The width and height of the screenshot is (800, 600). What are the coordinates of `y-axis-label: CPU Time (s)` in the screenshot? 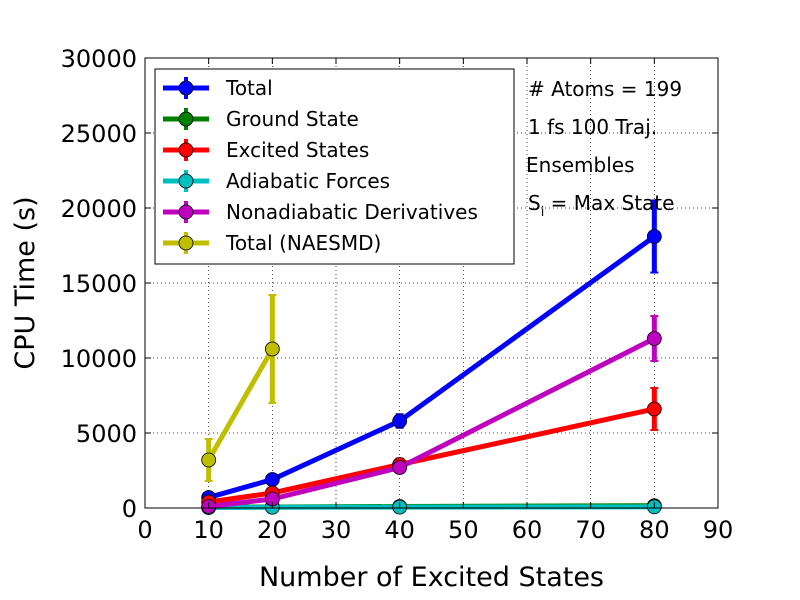 It's located at (25, 282).